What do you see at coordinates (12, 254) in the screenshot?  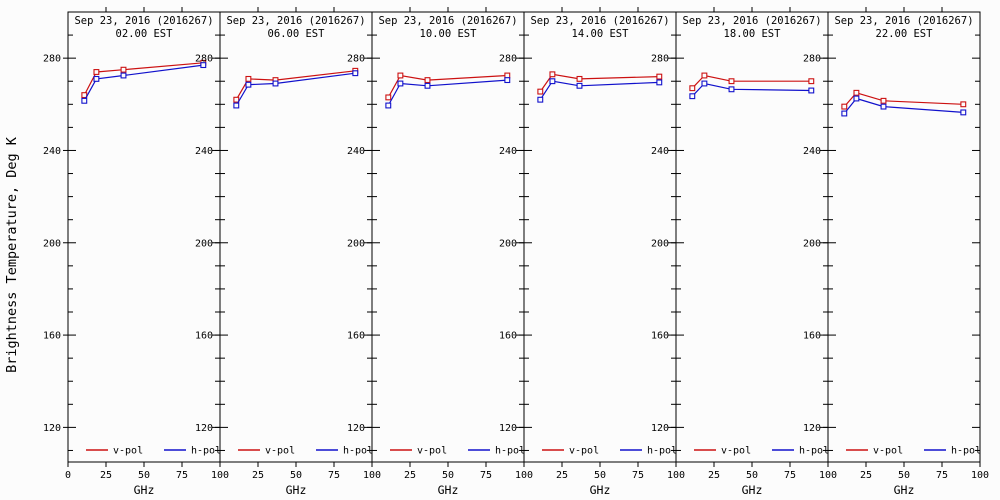 I see `y-axis-title: Brightness Temperature, Deg K` at bounding box center [12, 254].